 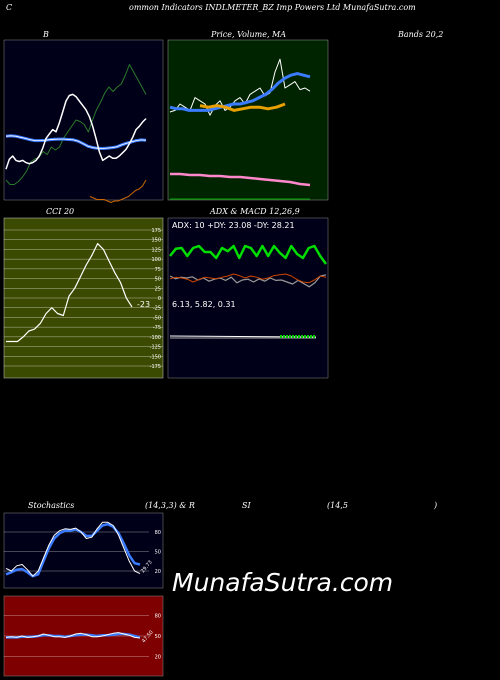 What do you see at coordinates (421, 34) in the screenshot?
I see `bands-title: Bands 20,2` at bounding box center [421, 34].